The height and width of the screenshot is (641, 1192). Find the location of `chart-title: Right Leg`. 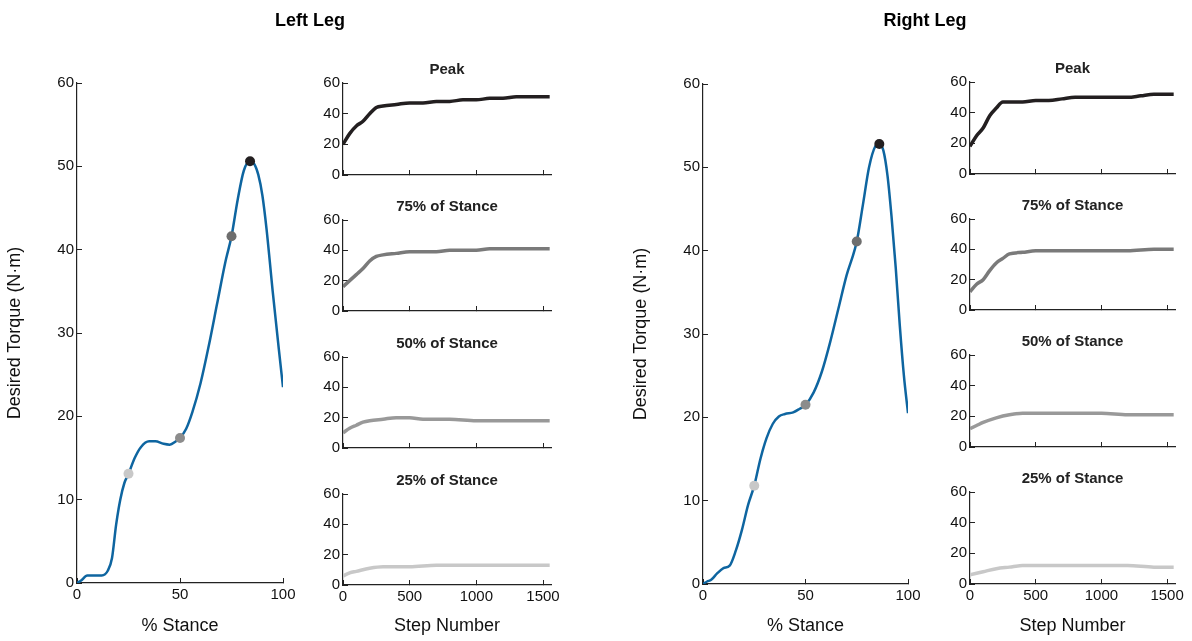

chart-title: Right Leg is located at coordinates (925, 20).